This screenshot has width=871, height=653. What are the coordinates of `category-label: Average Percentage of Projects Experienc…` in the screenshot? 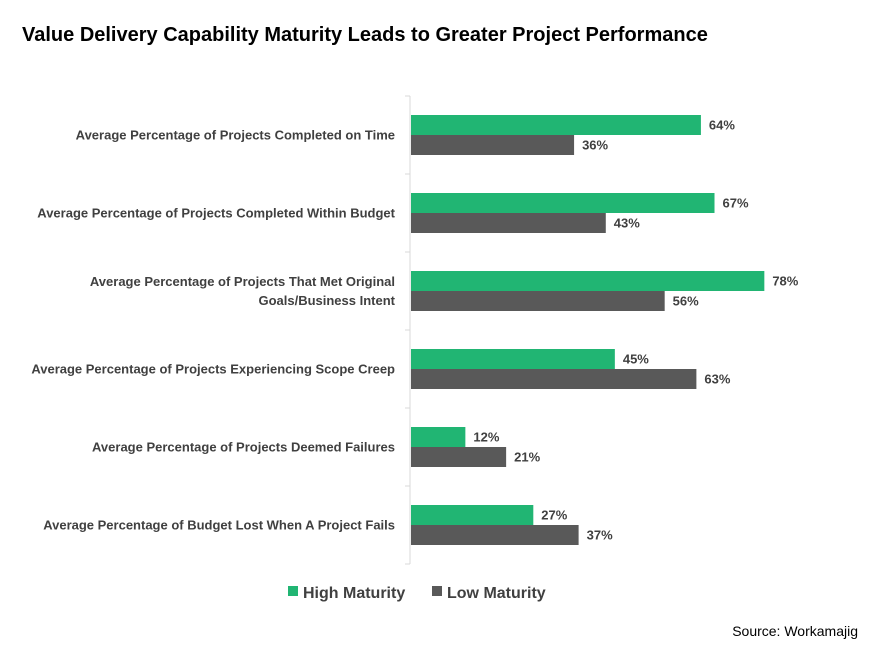 It's located at (213, 369).